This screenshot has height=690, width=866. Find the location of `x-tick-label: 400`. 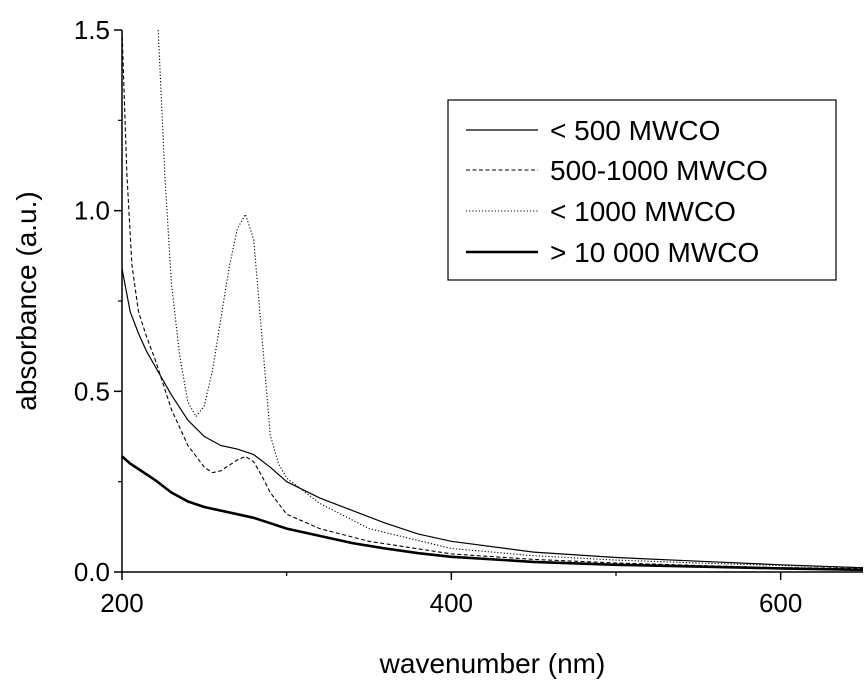

x-tick-label: 400 is located at coordinates (451, 603).